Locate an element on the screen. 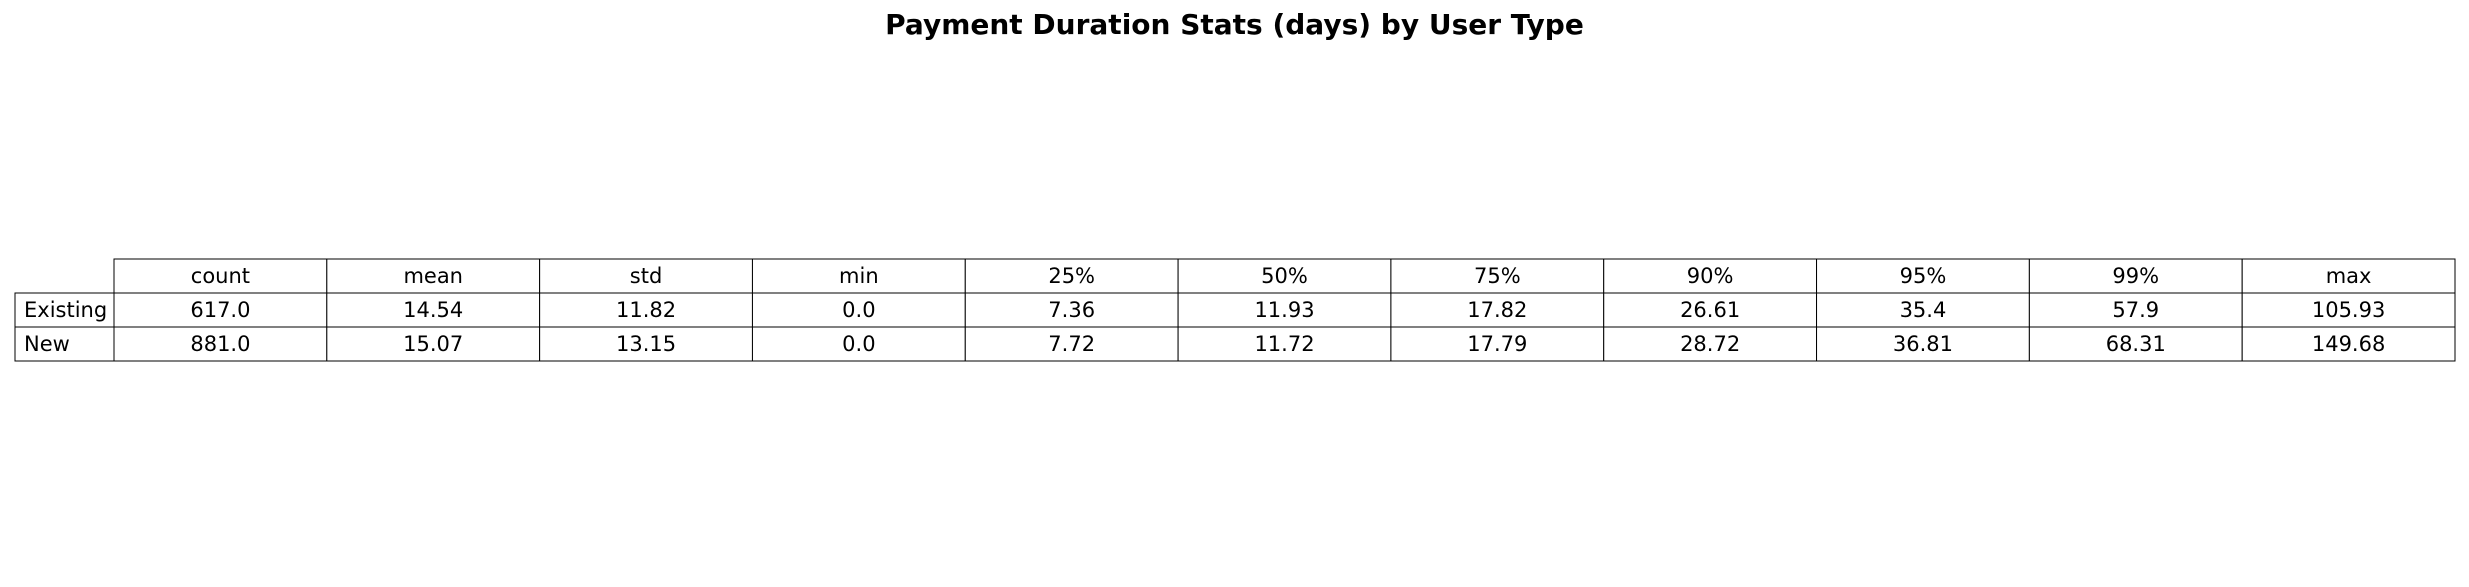  column-header-label: 90% is located at coordinates (1710, 276).